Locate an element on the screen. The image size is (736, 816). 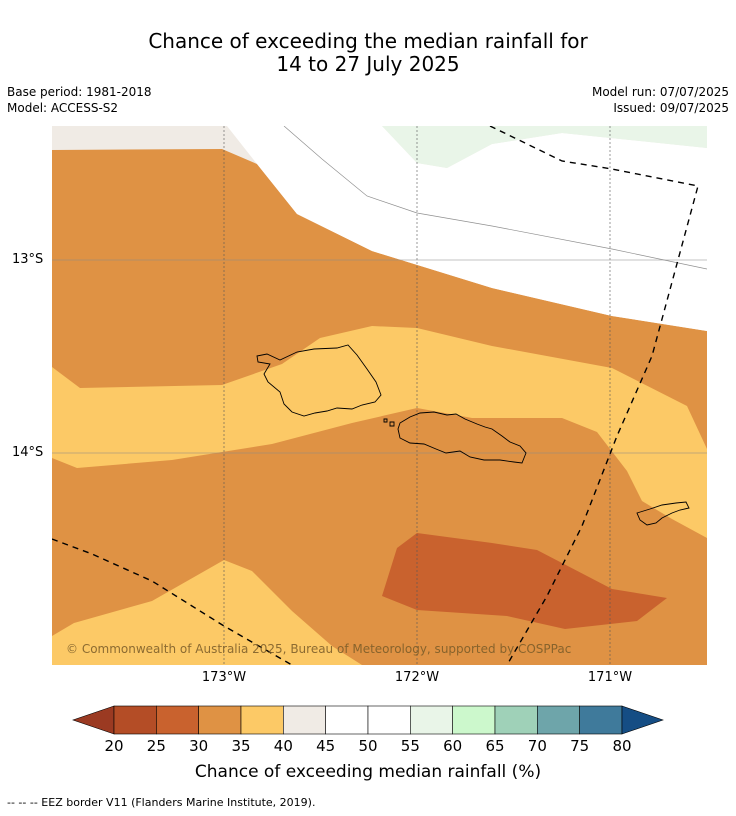
colorbar-tick-label: 30 is located at coordinates (199, 746).